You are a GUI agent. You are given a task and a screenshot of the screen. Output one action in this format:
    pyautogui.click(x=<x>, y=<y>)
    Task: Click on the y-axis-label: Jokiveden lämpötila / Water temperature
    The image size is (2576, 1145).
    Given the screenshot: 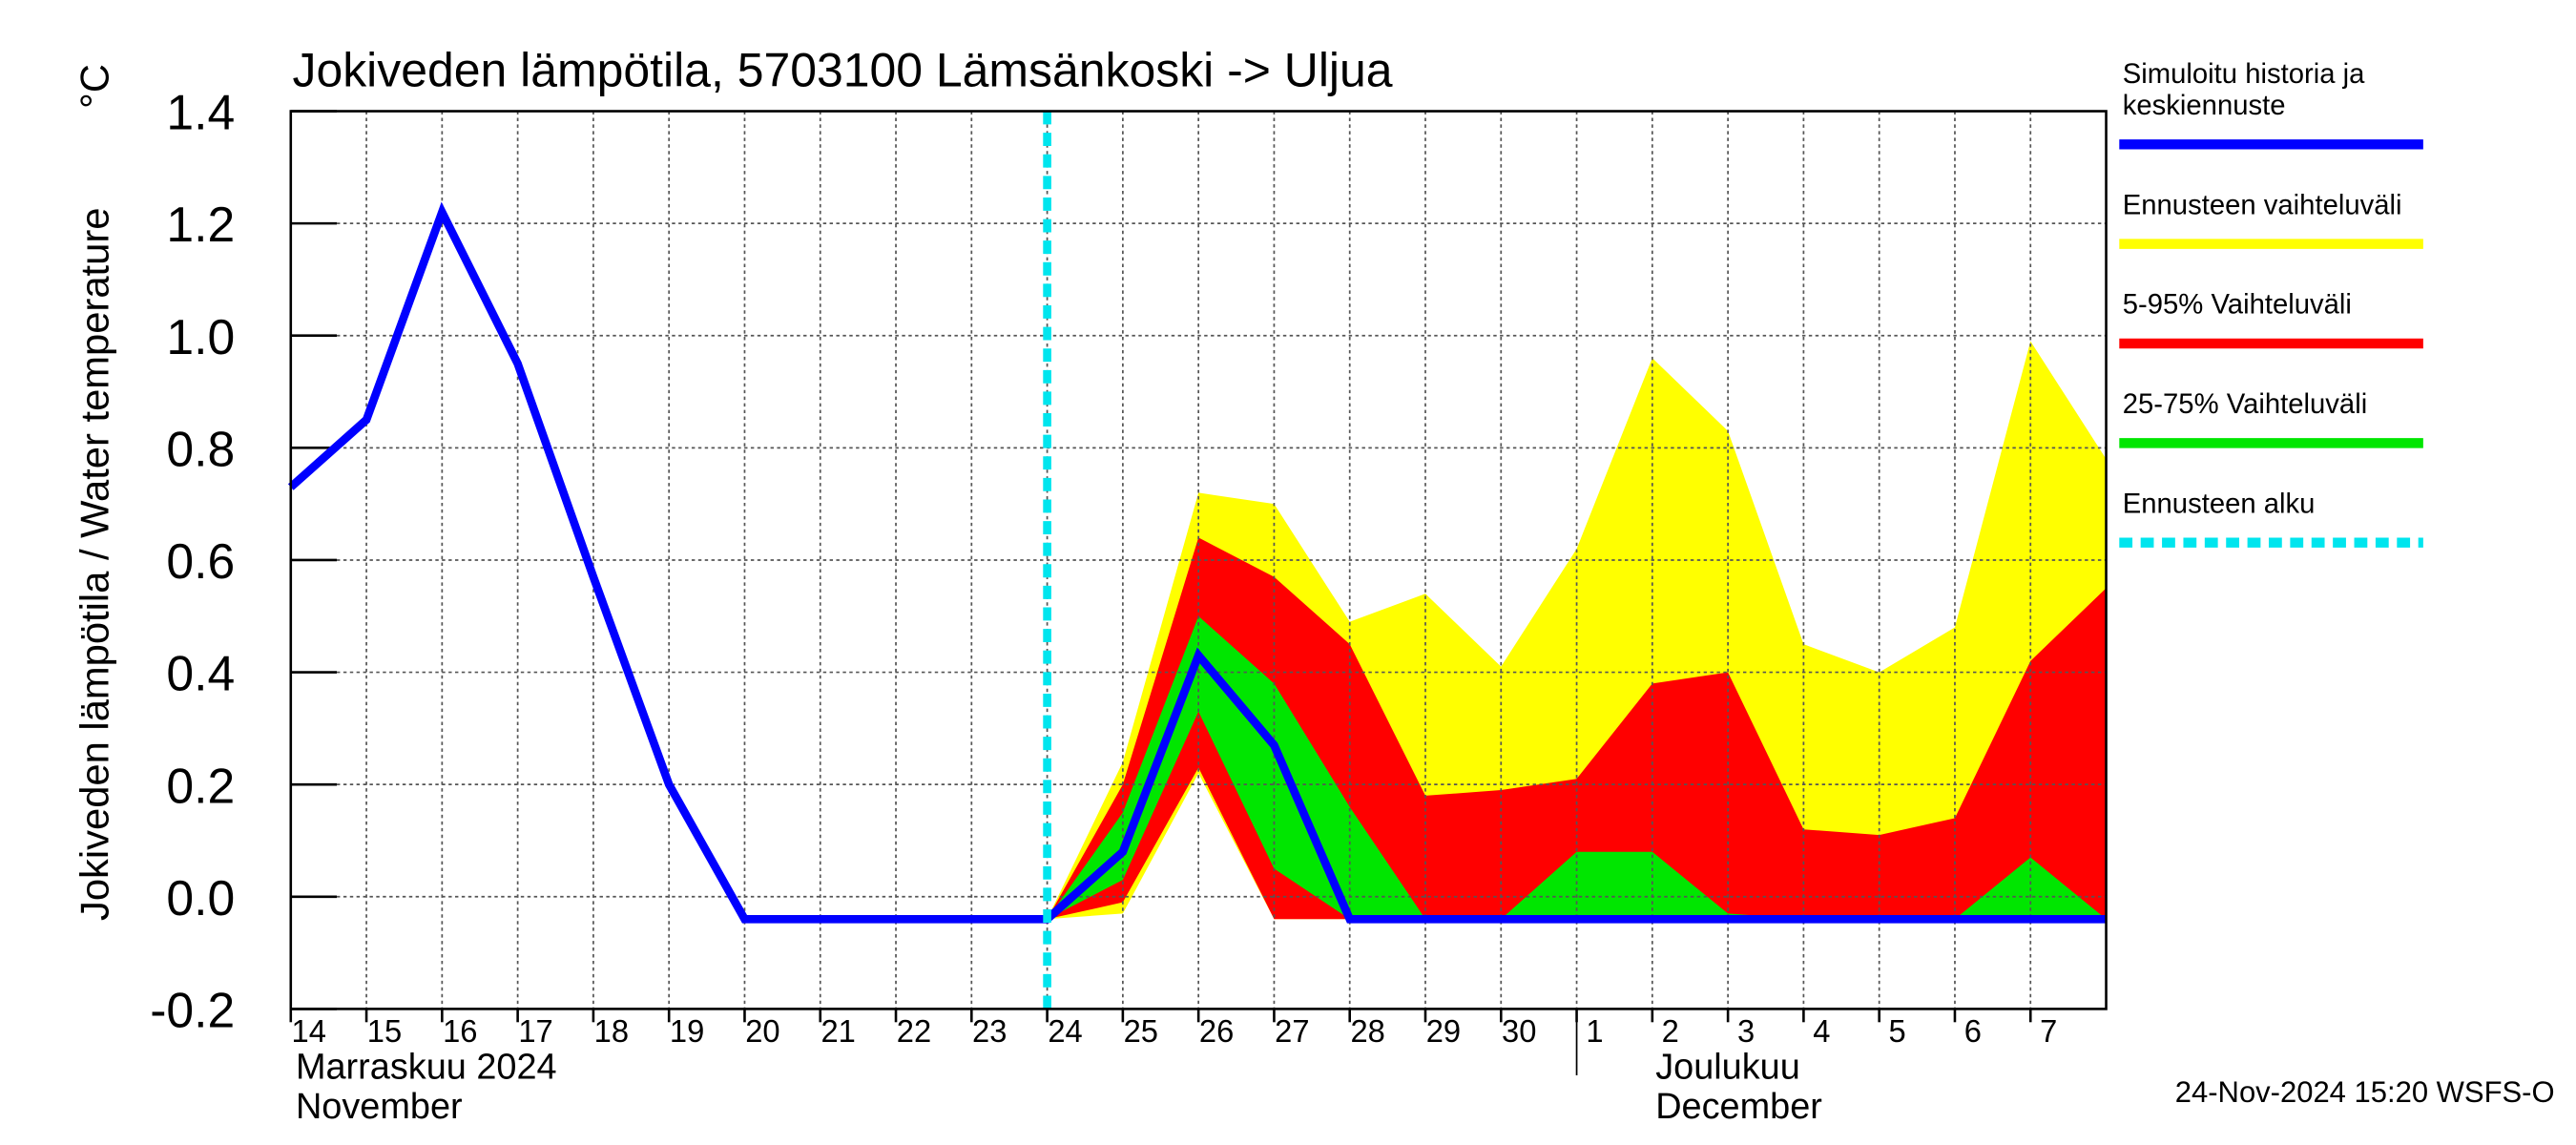 What is the action you would take?
    pyautogui.click(x=95, y=564)
    